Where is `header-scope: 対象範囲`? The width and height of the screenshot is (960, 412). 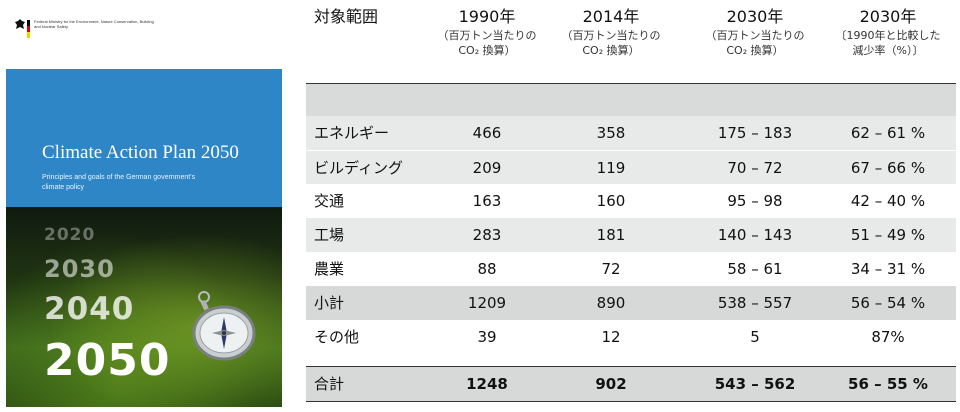
header-scope: 対象範囲 is located at coordinates (346, 16).